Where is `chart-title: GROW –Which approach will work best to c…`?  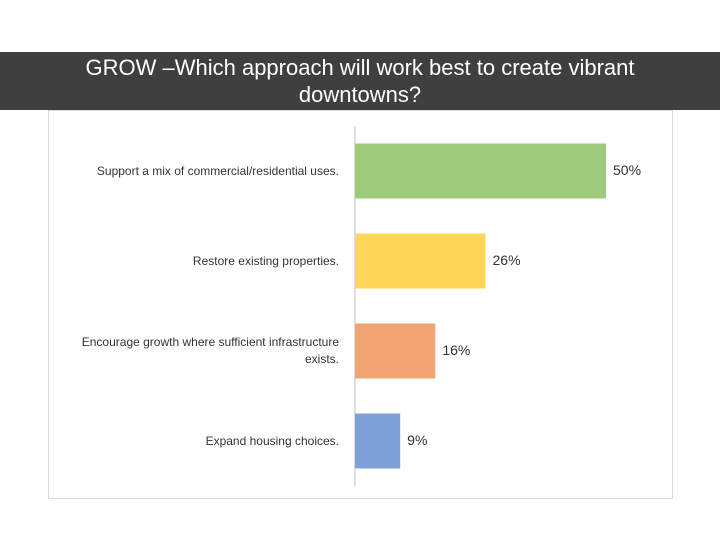
chart-title: GROW –Which approach will work best to c… is located at coordinates (360, 81).